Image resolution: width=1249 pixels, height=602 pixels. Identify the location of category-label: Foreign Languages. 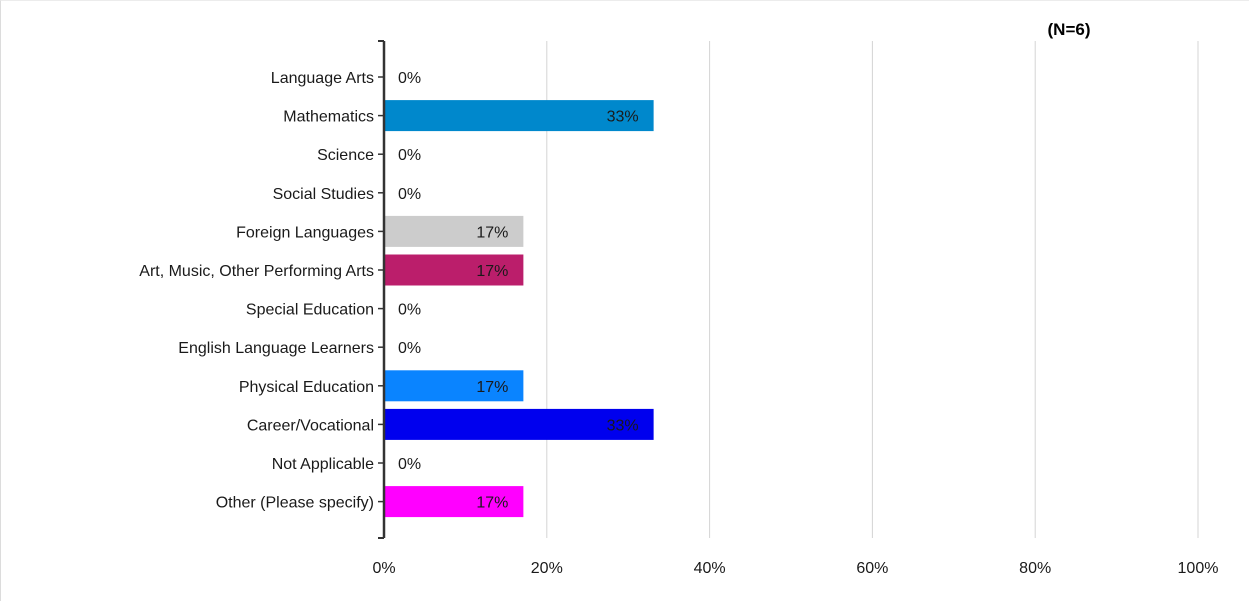
(305, 232).